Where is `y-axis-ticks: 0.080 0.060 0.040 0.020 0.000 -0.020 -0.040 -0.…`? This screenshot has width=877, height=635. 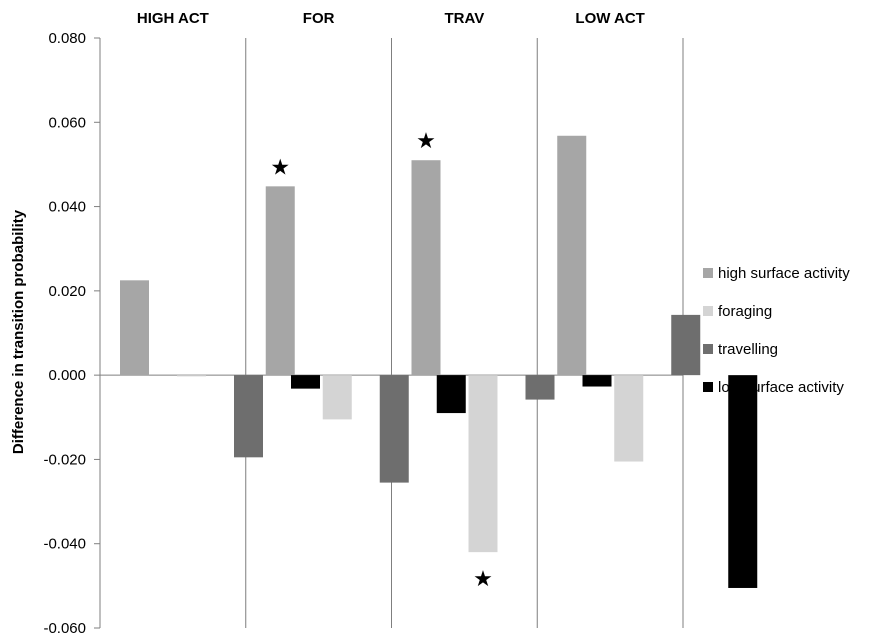 y-axis-ticks: 0.080 0.060 0.040 0.020 0.000 -0.020 -0.040 -0.… is located at coordinates (71, 332).